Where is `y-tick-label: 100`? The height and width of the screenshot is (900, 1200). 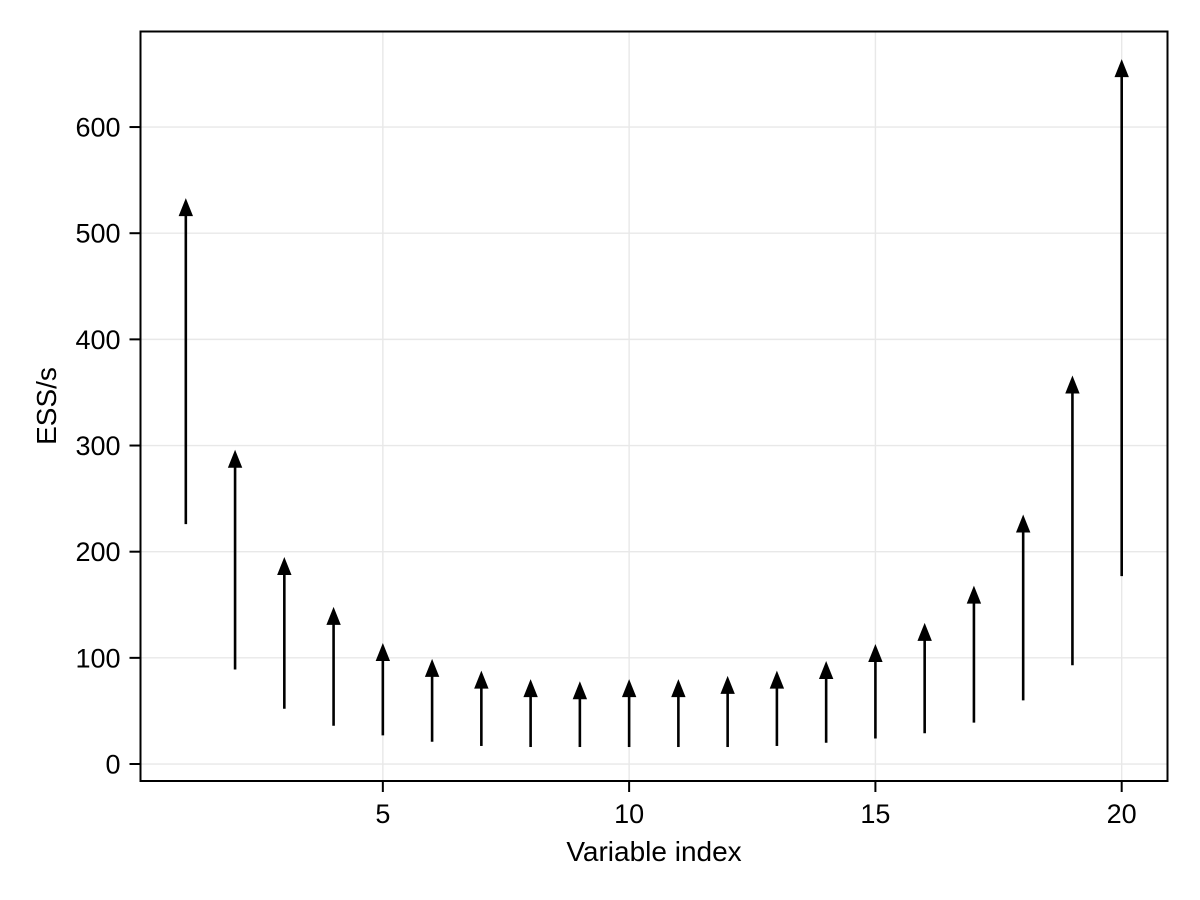
y-tick-label: 100 is located at coordinates (97, 658).